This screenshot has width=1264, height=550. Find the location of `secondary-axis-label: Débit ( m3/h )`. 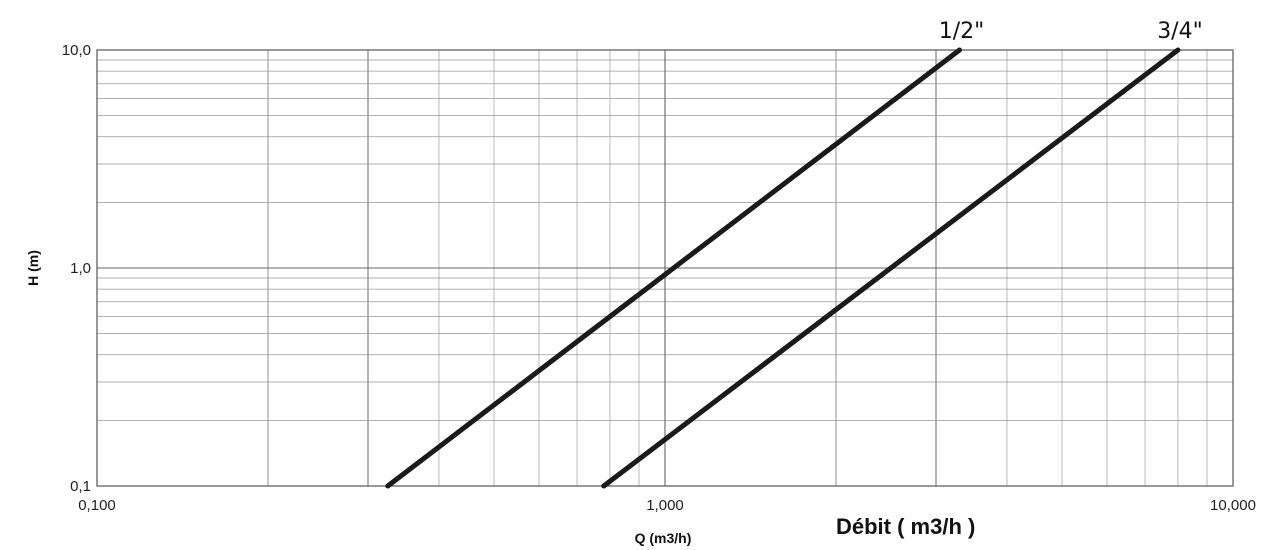

secondary-axis-label: Débit ( m3/h ) is located at coordinates (906, 526).